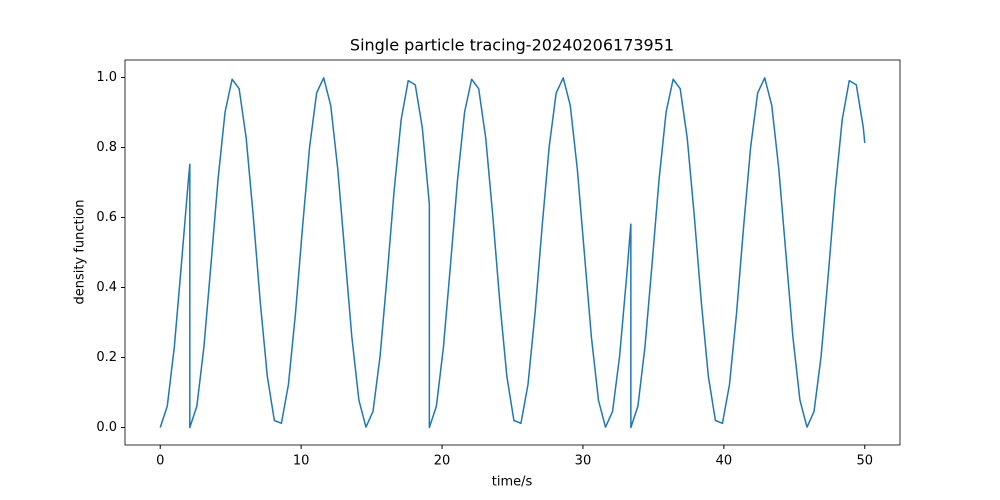 The height and width of the screenshot is (500, 1000). I want to click on x-tick-label: 10, so click(301, 461).